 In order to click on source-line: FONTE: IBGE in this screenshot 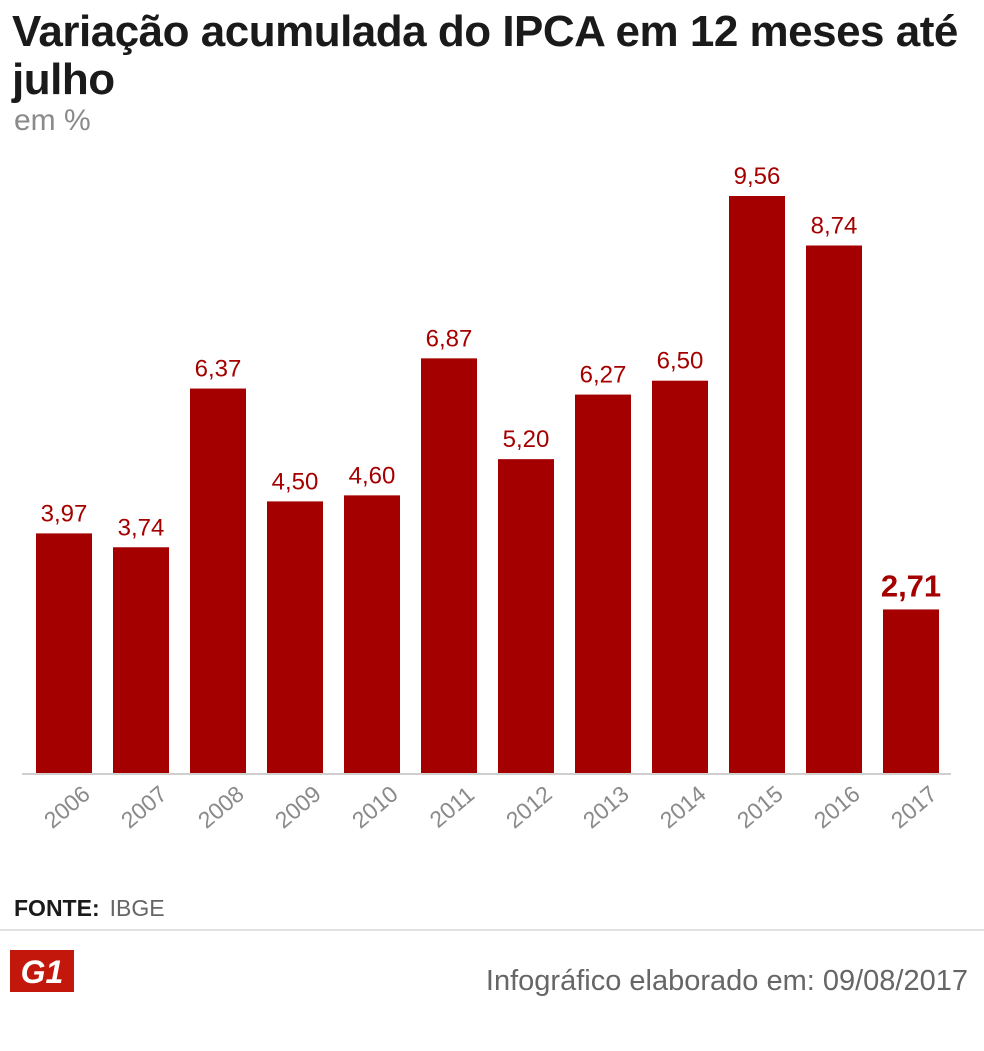, I will do `click(89, 908)`.